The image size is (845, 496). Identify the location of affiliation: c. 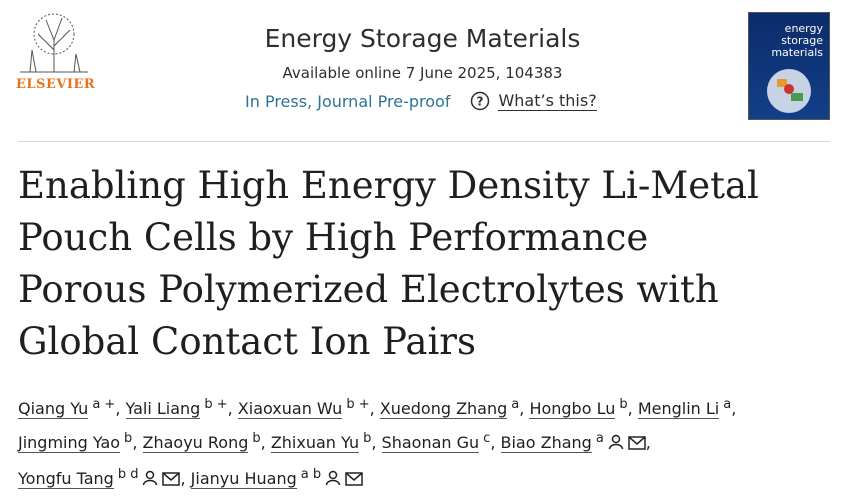
(487, 438).